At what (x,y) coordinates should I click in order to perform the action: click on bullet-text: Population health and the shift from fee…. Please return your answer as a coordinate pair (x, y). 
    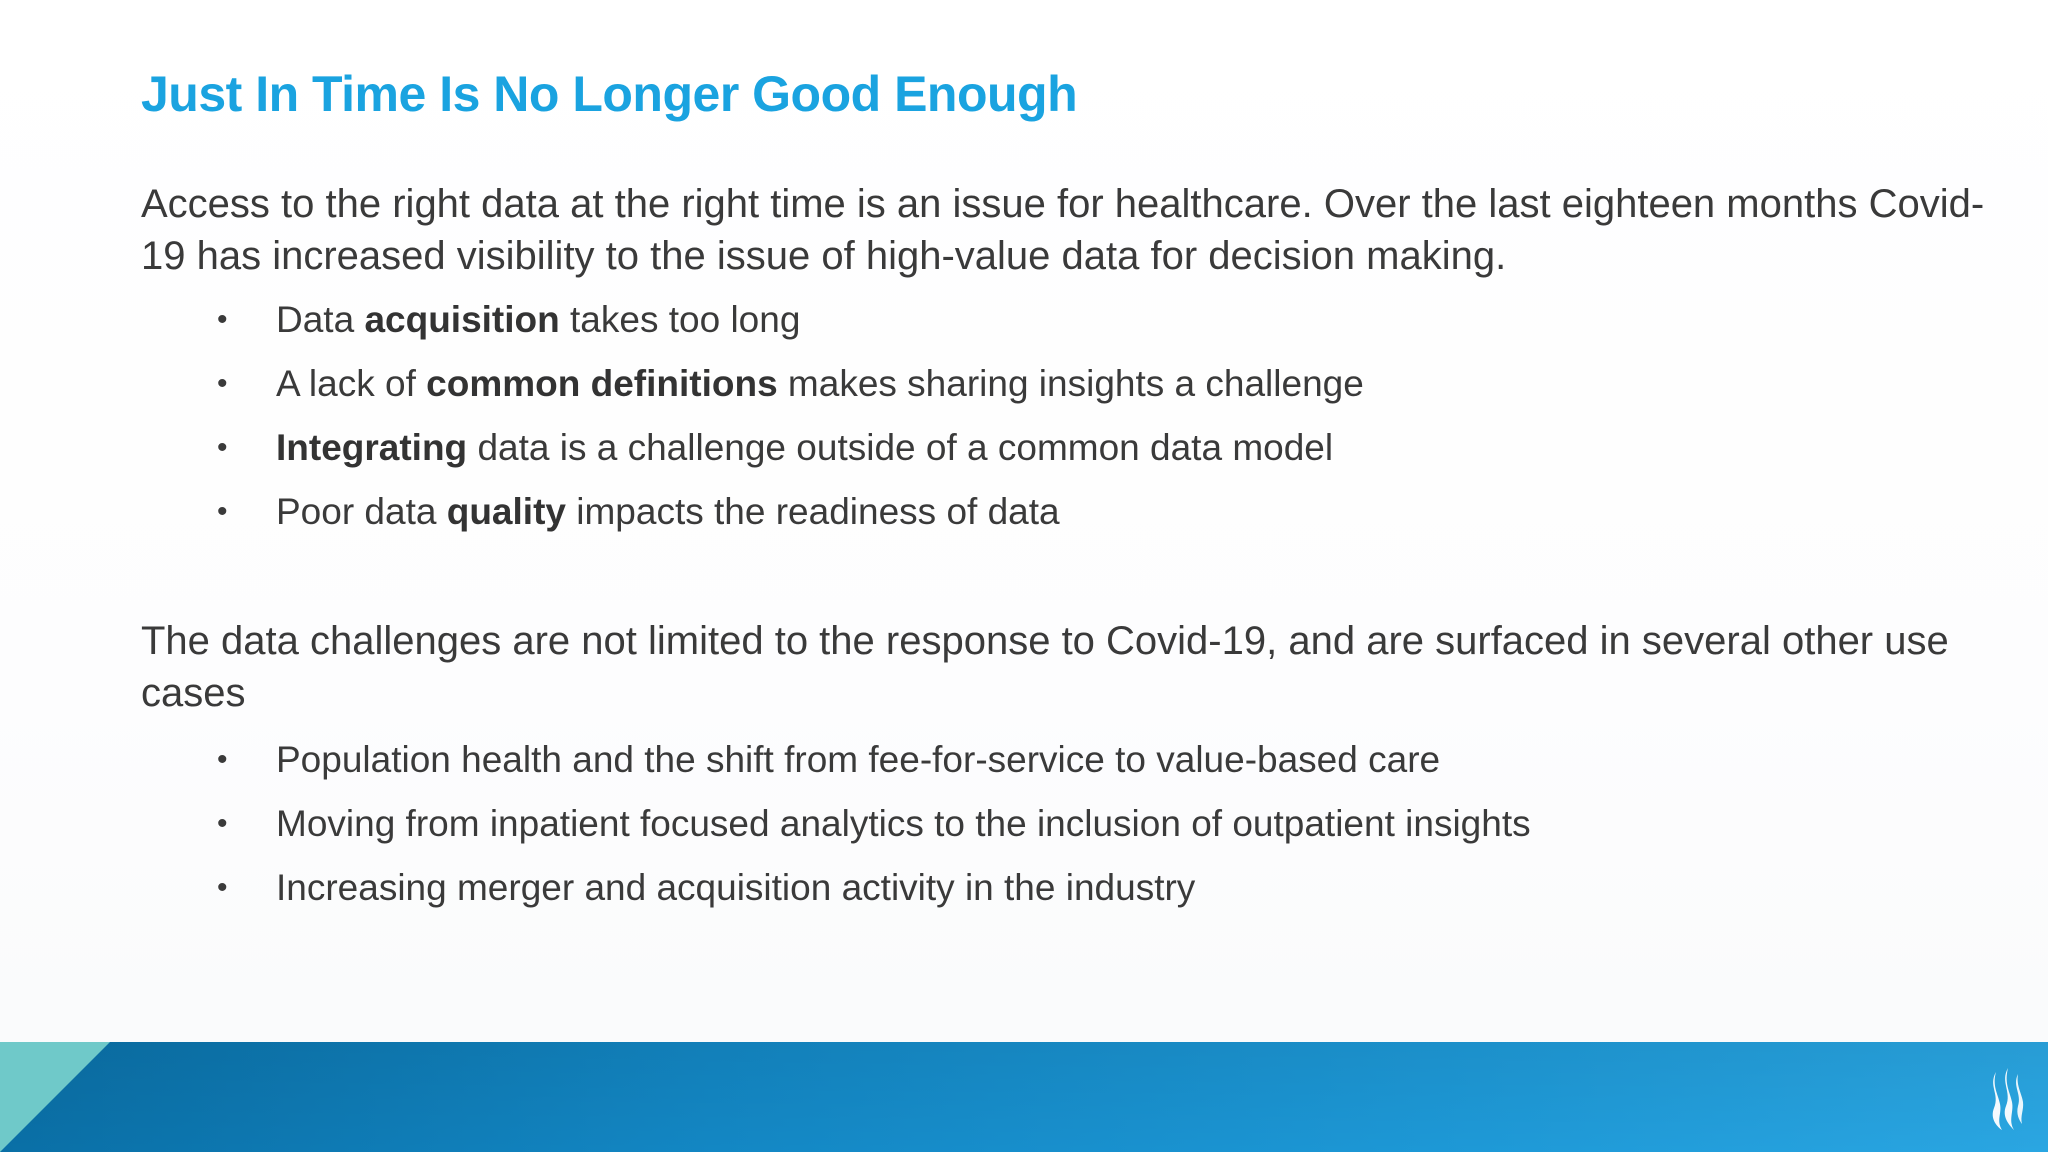
    Looking at the image, I should click on (858, 759).